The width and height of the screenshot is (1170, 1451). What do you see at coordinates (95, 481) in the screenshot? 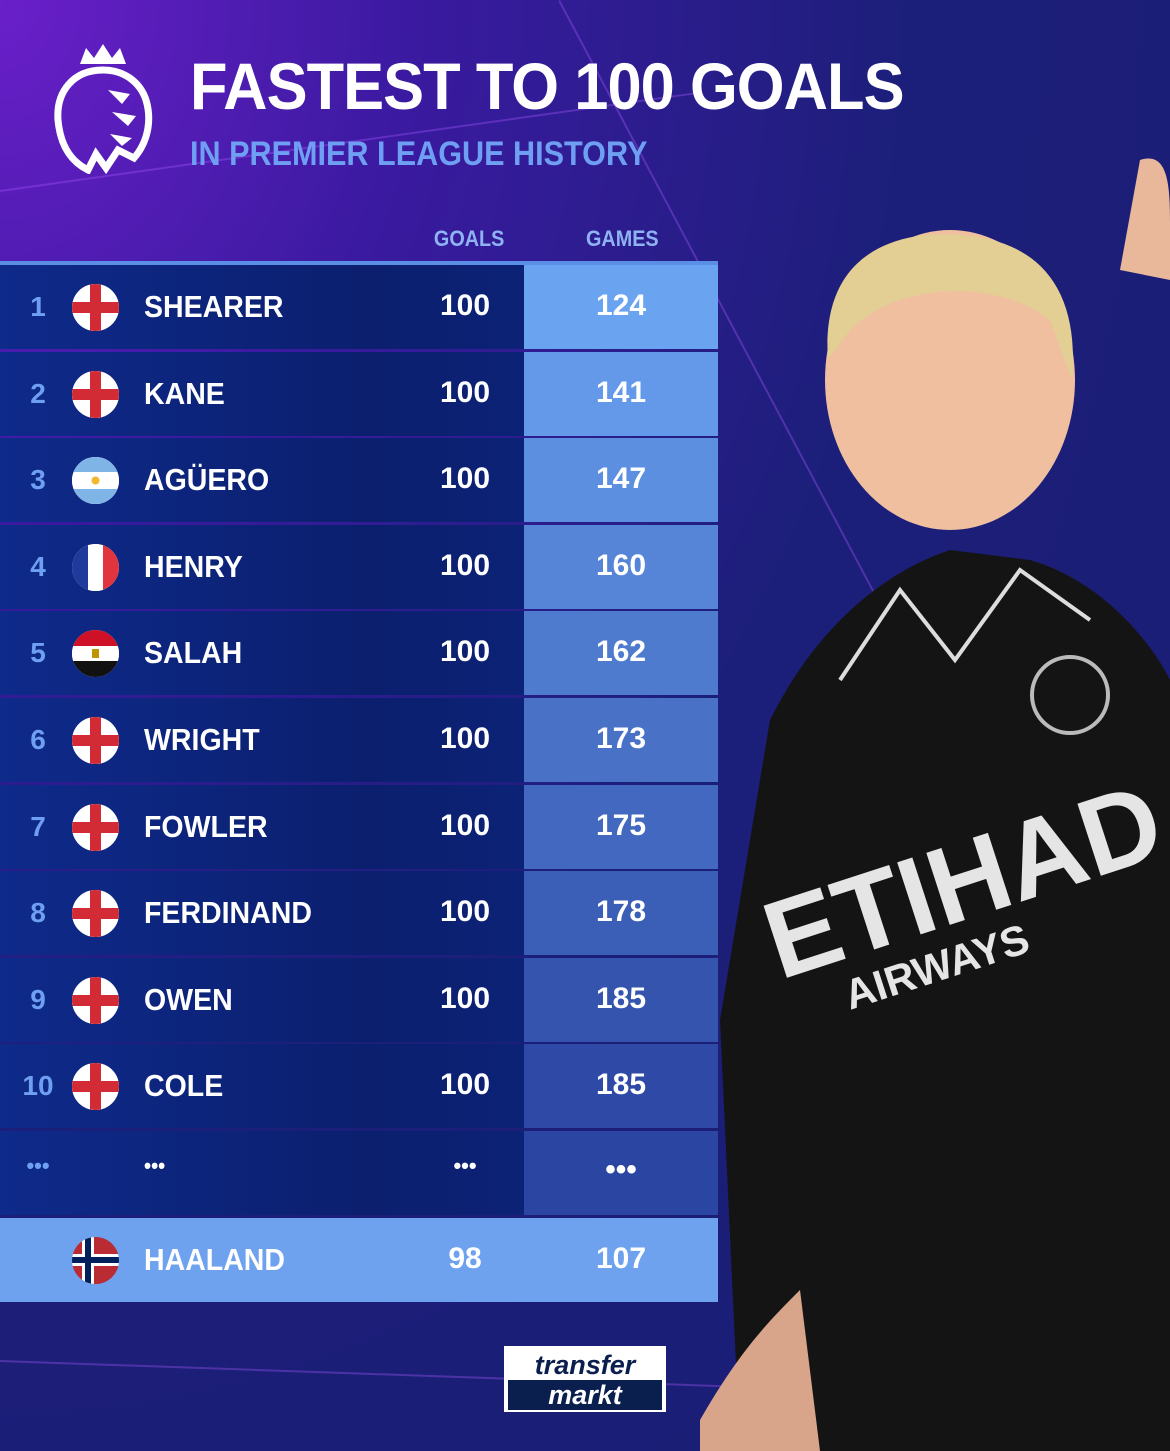
I see `flag-argentina-icon` at bounding box center [95, 481].